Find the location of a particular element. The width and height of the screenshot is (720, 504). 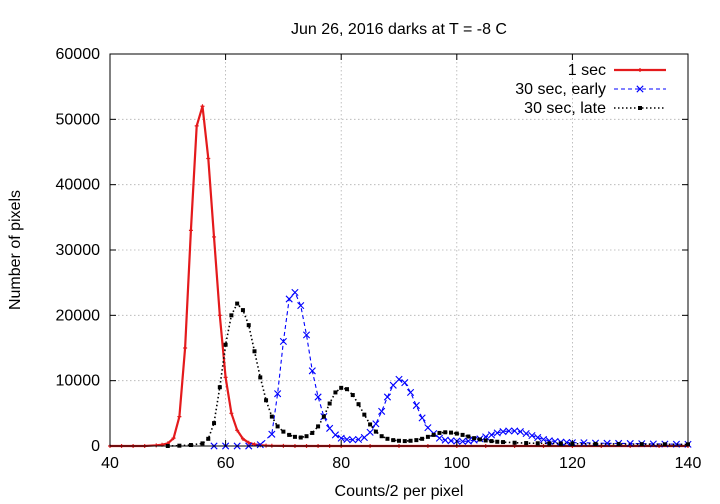

x-tick-label: 120 is located at coordinates (572, 463).